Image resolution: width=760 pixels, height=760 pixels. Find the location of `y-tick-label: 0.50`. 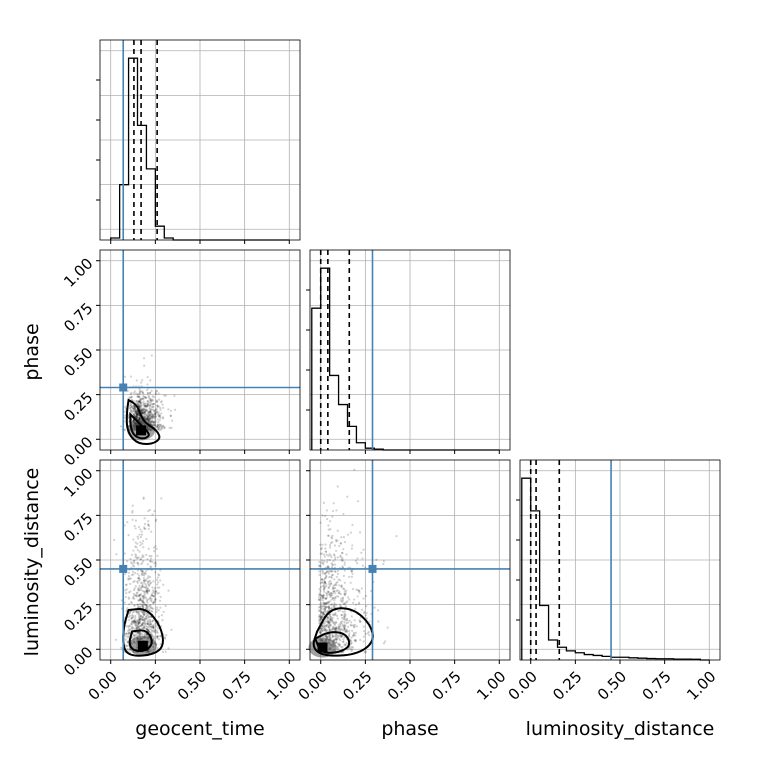

y-tick-label: 0.50 is located at coordinates (78, 362).